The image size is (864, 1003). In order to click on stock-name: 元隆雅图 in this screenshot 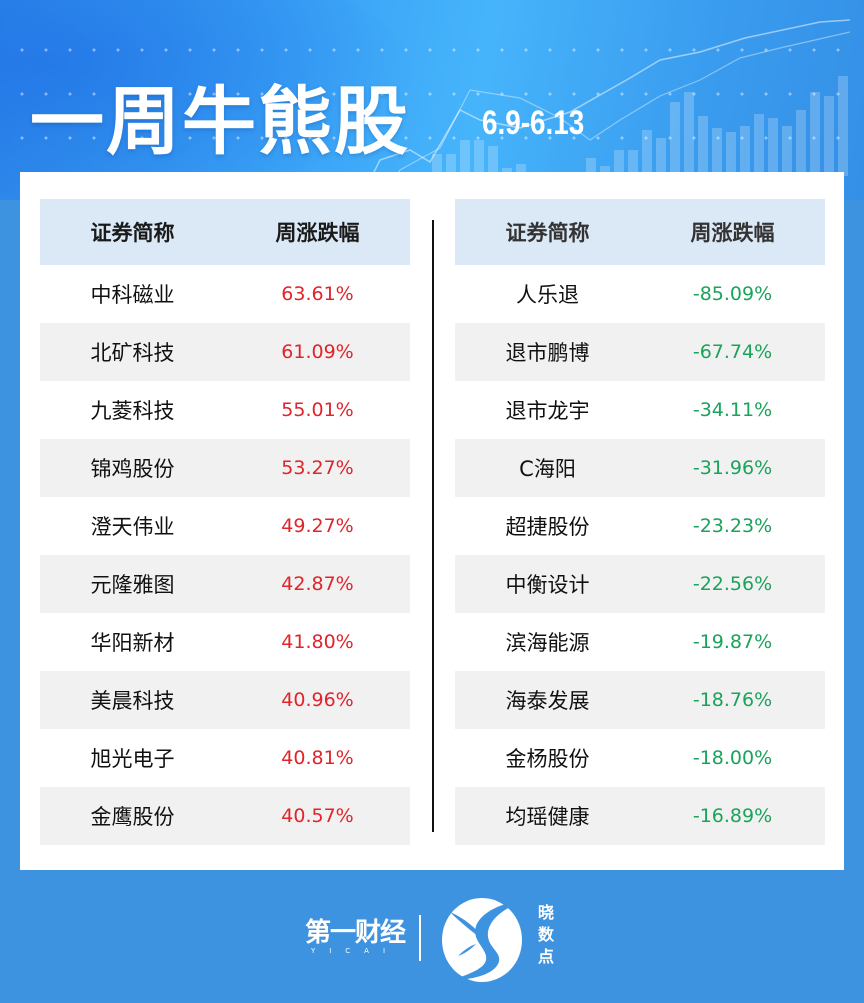, I will do `click(132, 585)`.